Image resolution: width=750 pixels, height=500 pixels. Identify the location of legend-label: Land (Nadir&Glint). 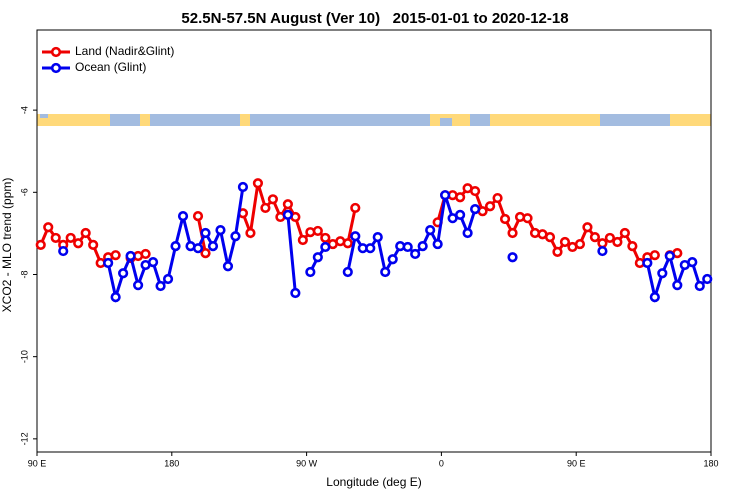
(124, 51).